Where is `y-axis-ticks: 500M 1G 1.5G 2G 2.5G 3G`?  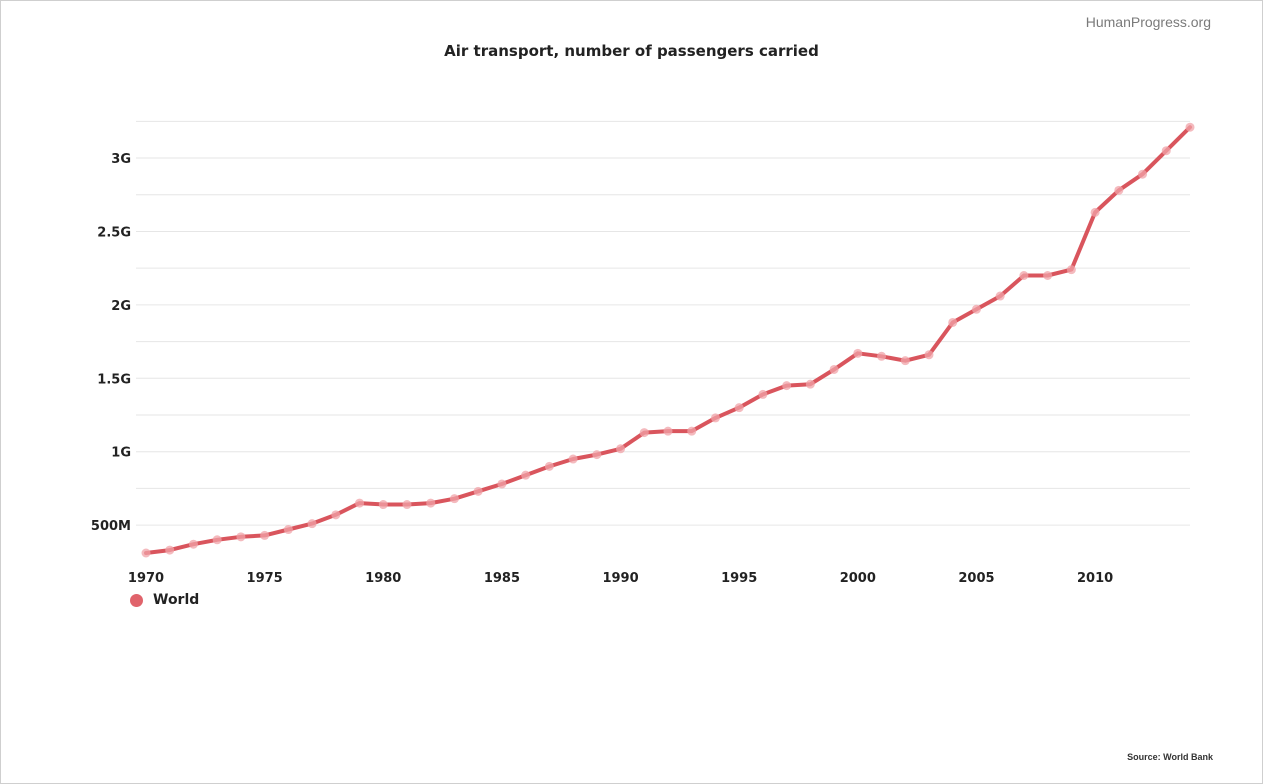 y-axis-ticks: 500M 1G 1.5G 2G 2.5G 3G is located at coordinates (111, 343).